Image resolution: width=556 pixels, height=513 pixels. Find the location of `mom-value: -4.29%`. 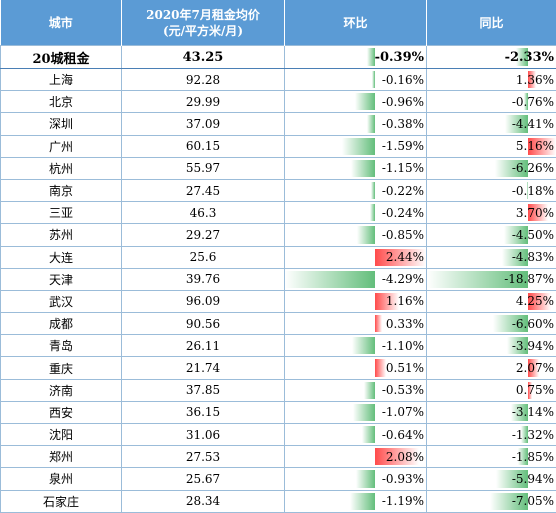

mom-value: -4.29% is located at coordinates (402, 279).